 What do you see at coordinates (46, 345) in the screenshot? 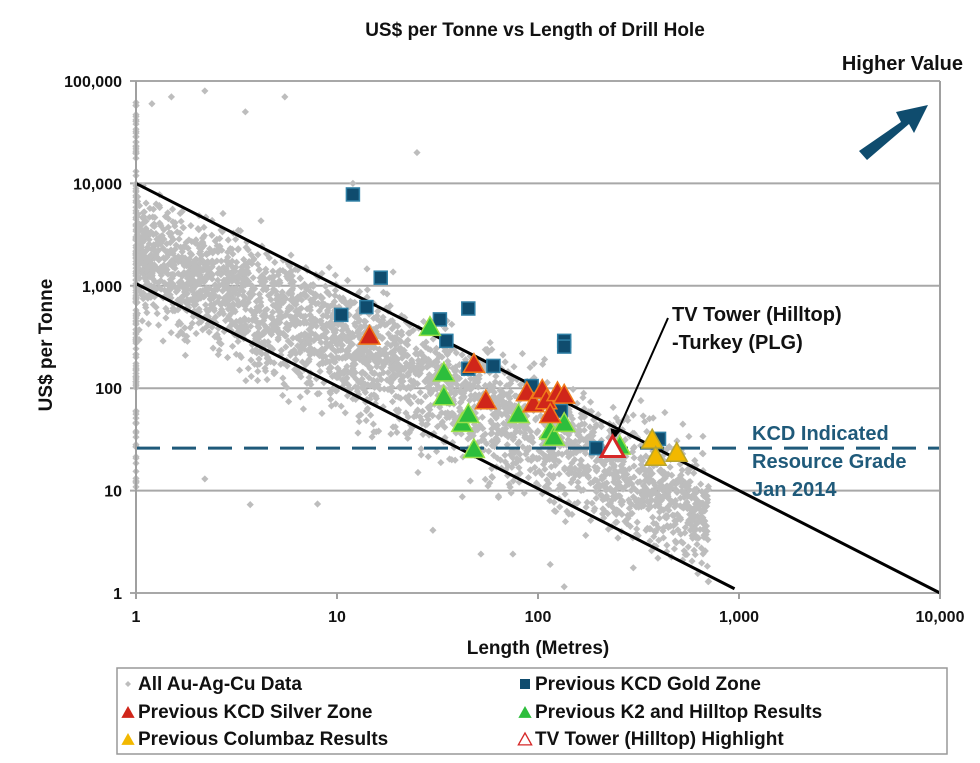
I see `y-axis-label: US$ per Tonne` at bounding box center [46, 345].